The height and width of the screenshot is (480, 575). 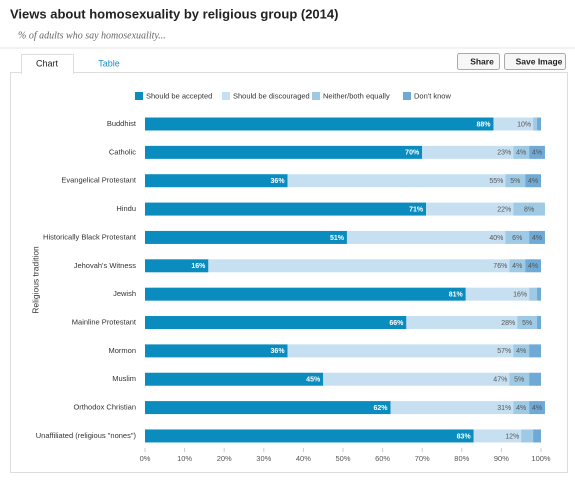 What do you see at coordinates (504, 408) in the screenshot?
I see `data-label: 31%` at bounding box center [504, 408].